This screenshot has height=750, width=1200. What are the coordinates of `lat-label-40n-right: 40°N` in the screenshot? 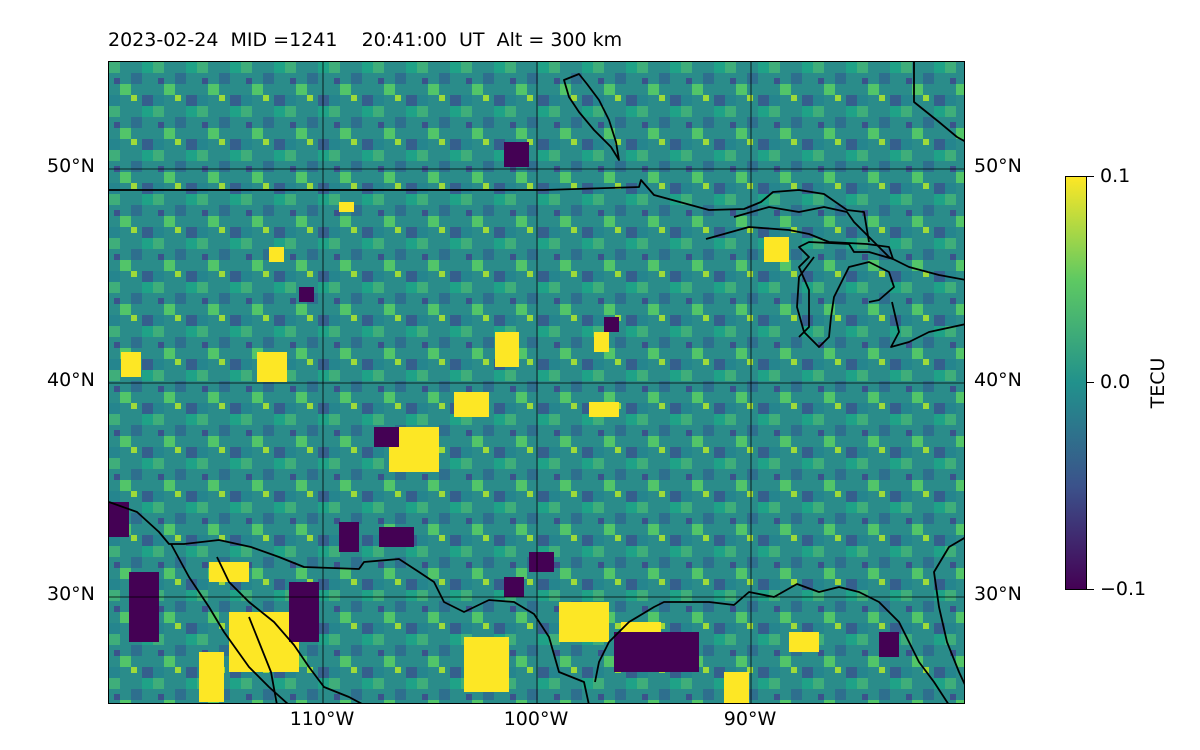 It's located at (998, 380).